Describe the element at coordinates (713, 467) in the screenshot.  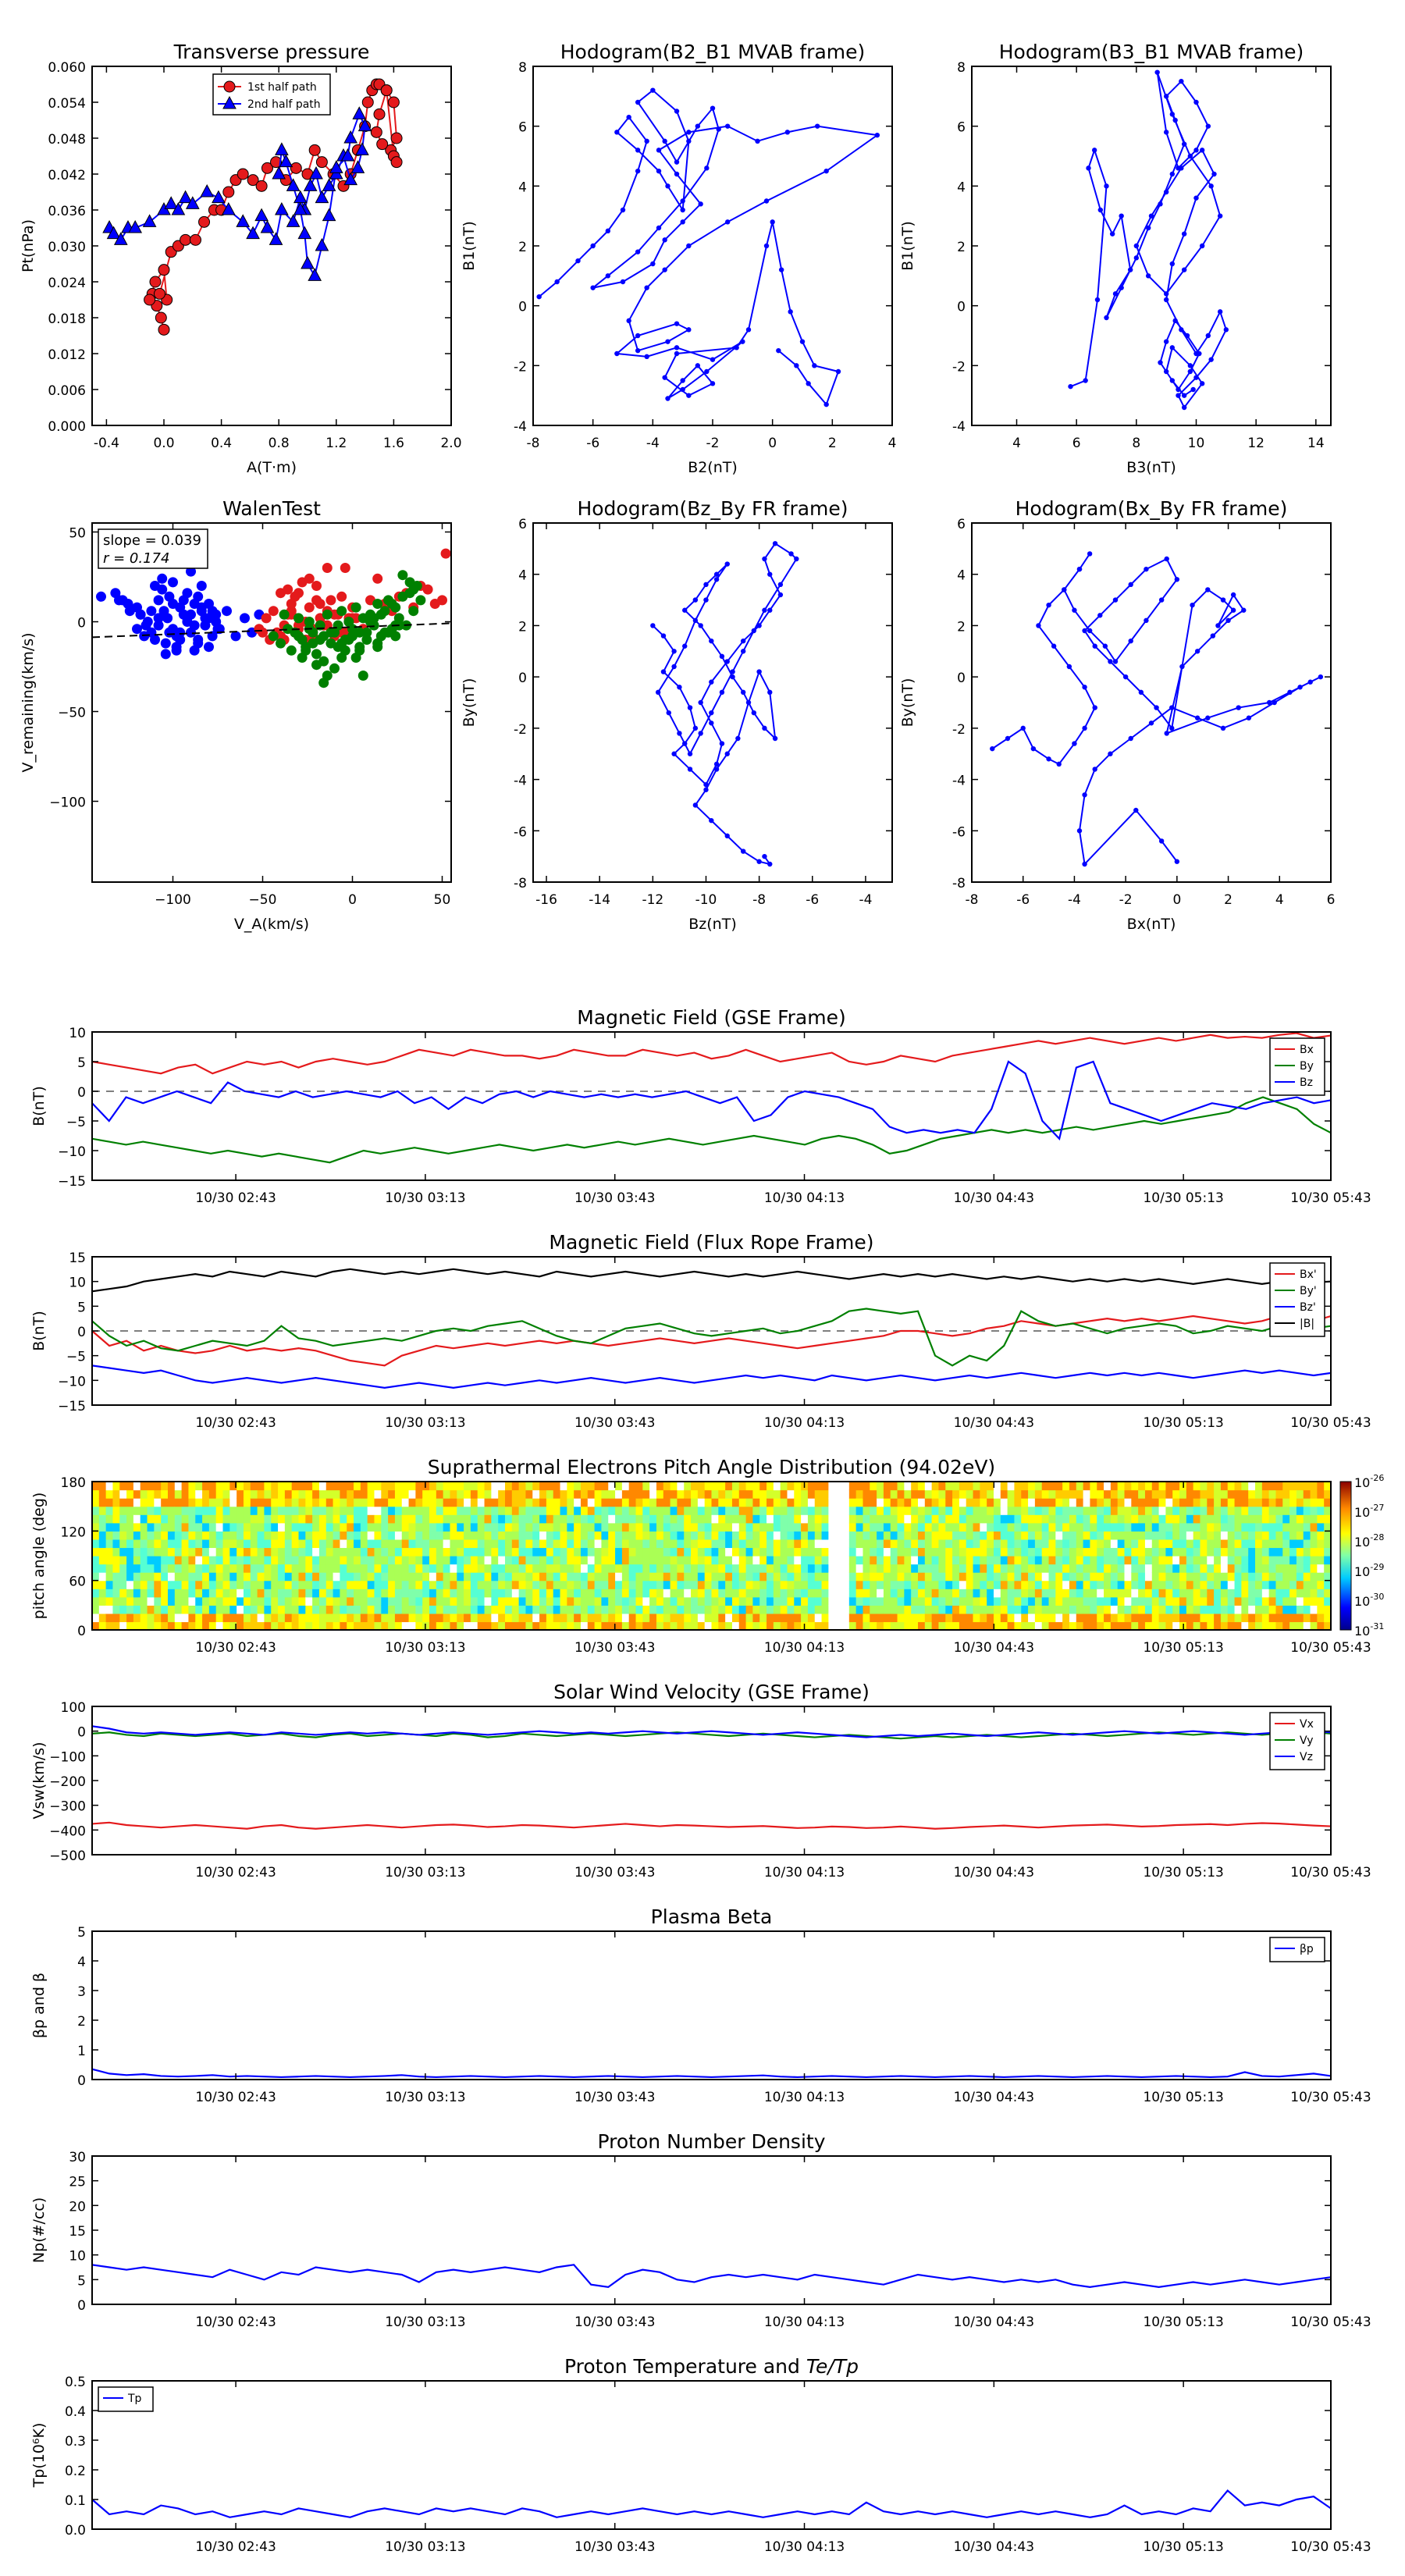
I see `x-axis-label: B2(nT)` at that location.